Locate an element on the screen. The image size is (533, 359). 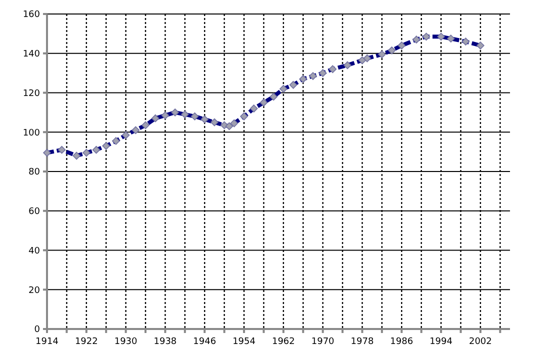
x-tick-label: 1930 is located at coordinates (126, 342).